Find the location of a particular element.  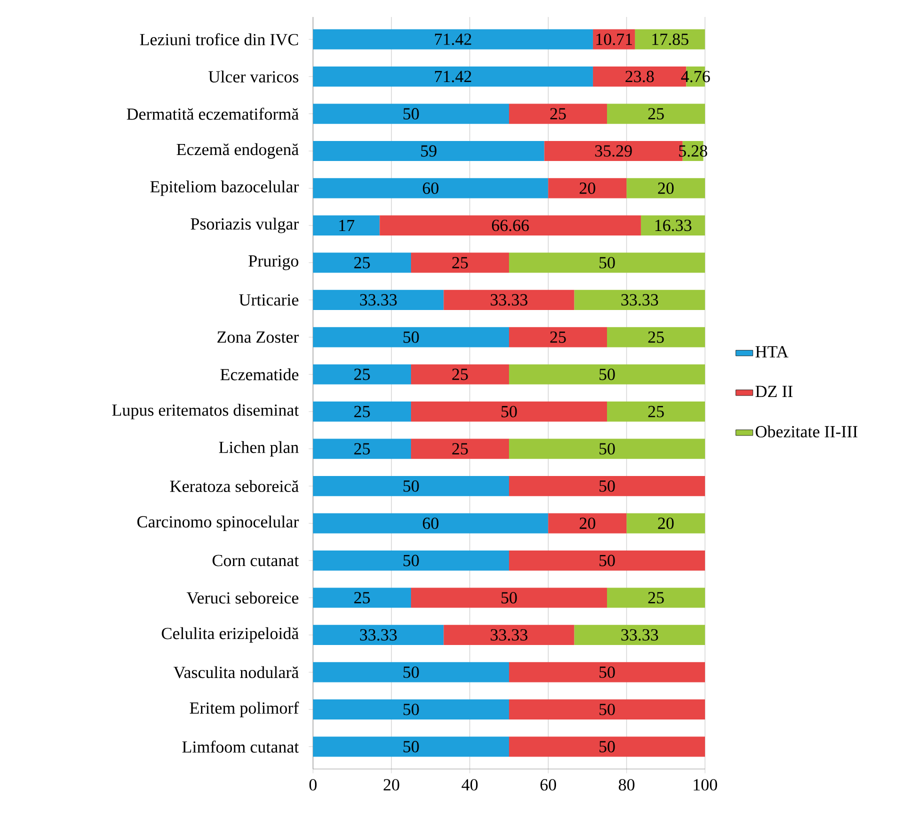

data-label: 59 is located at coordinates (428, 151).